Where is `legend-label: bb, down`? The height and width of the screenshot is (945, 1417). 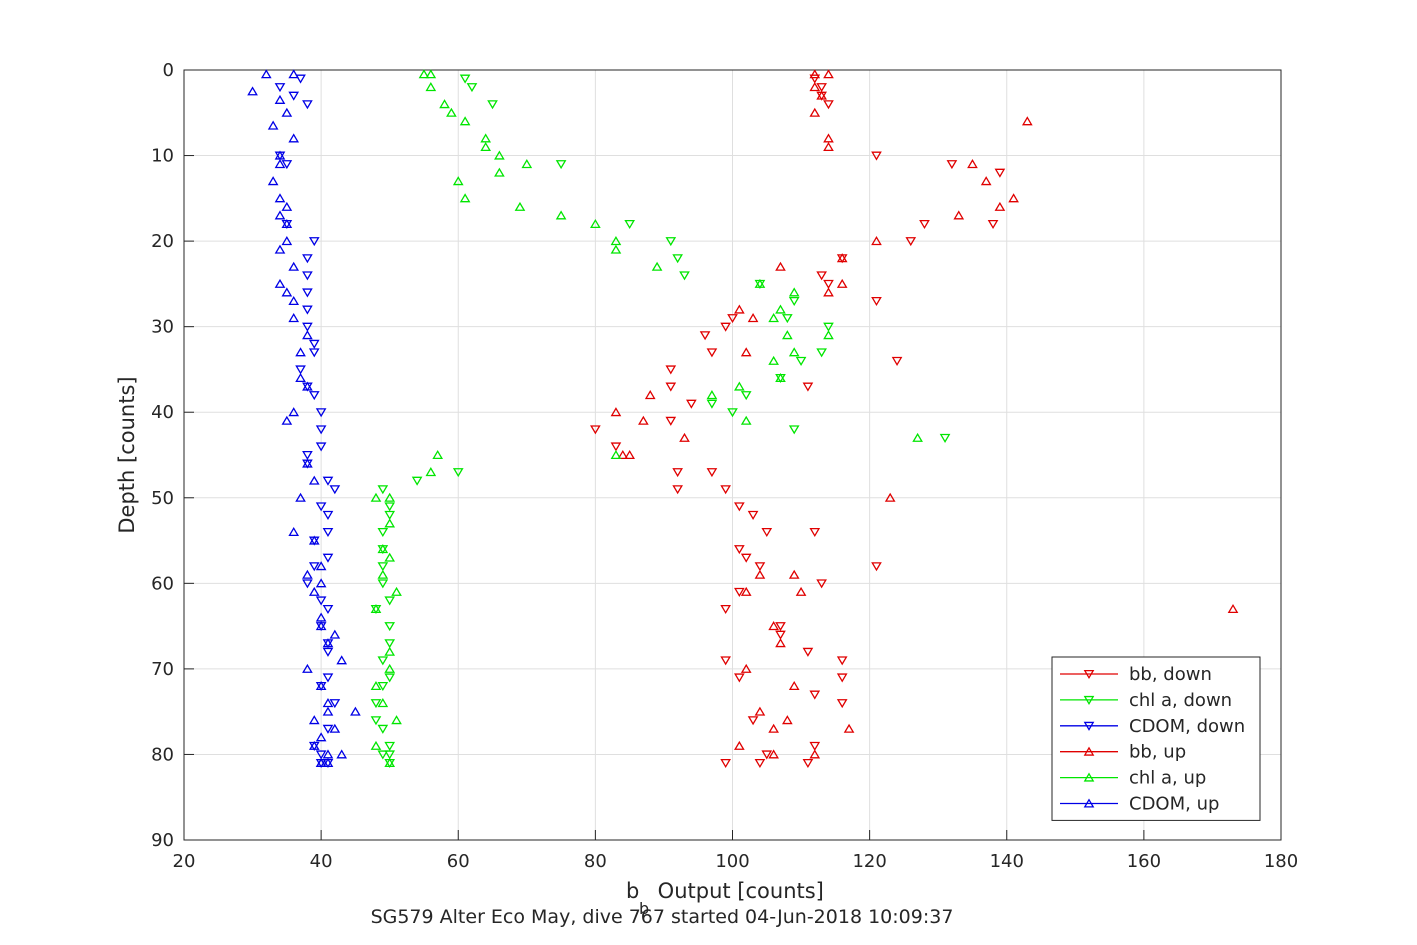 legend-label: bb, down is located at coordinates (1170, 674).